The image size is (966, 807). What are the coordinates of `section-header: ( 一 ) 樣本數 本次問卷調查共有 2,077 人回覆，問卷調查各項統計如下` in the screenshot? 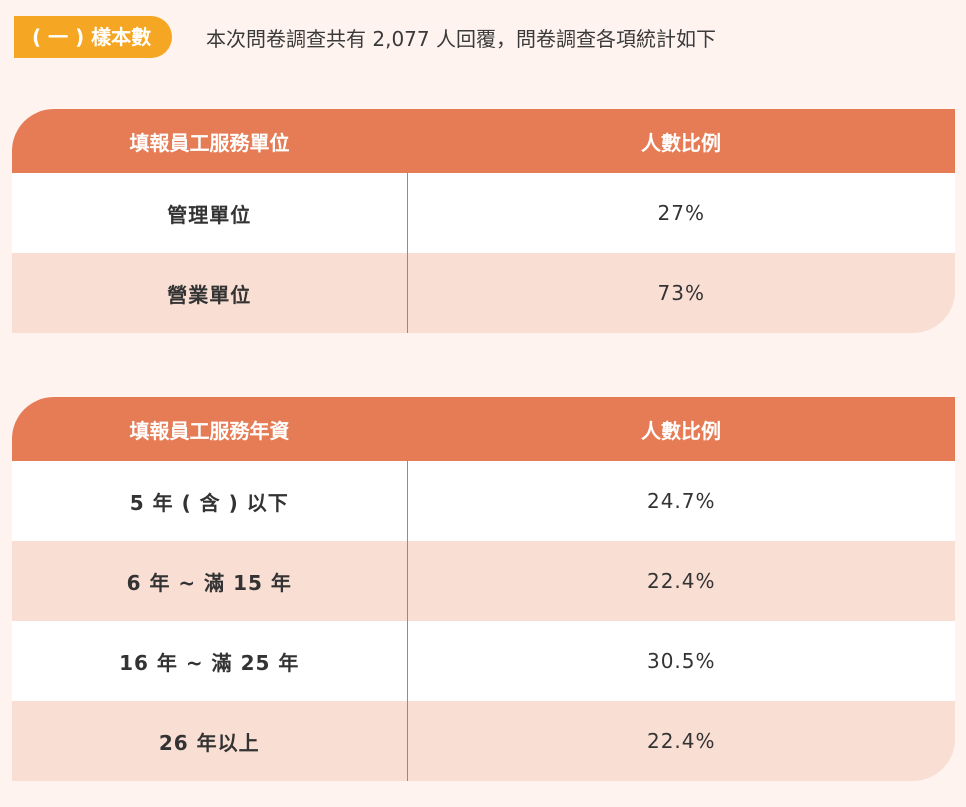 It's located at (365, 37).